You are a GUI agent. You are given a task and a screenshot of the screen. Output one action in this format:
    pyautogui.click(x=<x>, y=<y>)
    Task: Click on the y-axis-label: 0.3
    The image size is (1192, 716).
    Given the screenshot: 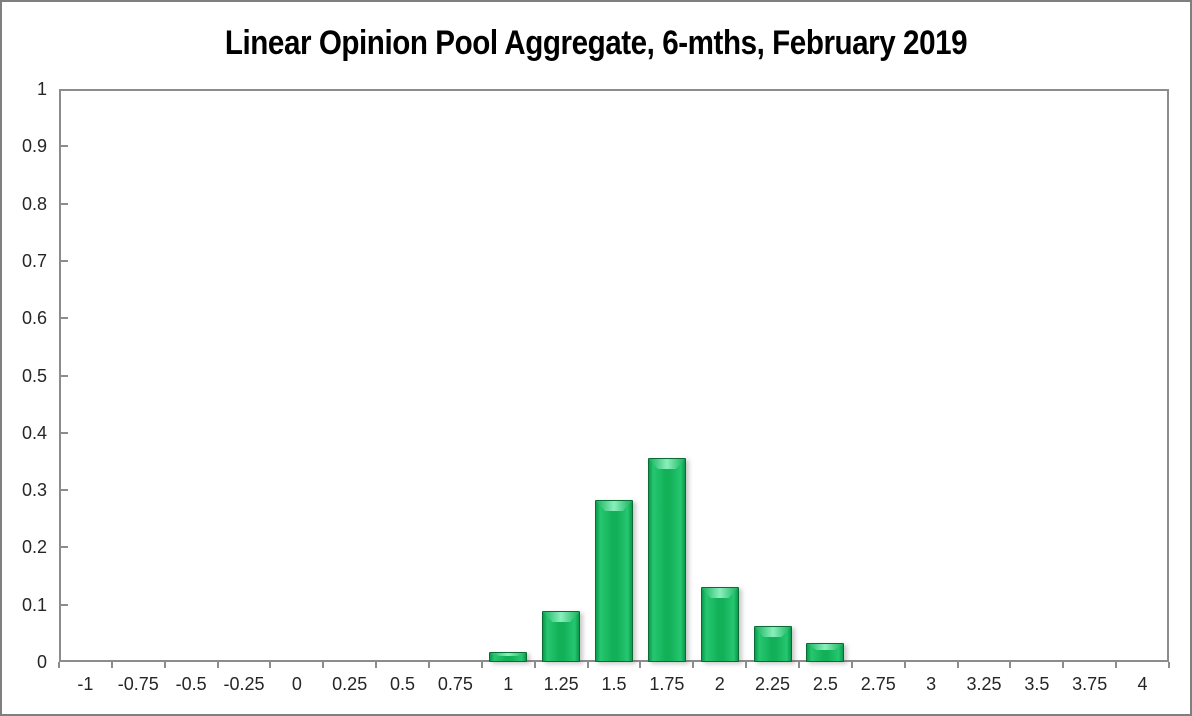 What is the action you would take?
    pyautogui.click(x=34, y=490)
    